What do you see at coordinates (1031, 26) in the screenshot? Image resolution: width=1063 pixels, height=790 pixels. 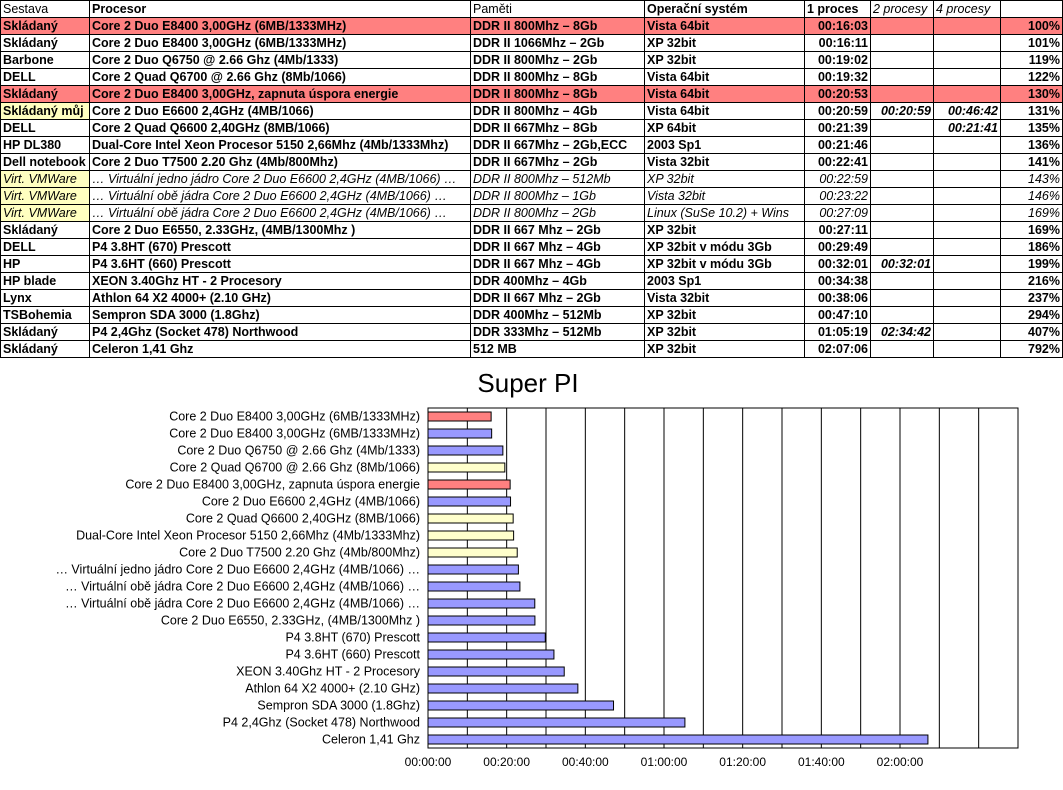 I see `cell-percent: 100%` at bounding box center [1031, 26].